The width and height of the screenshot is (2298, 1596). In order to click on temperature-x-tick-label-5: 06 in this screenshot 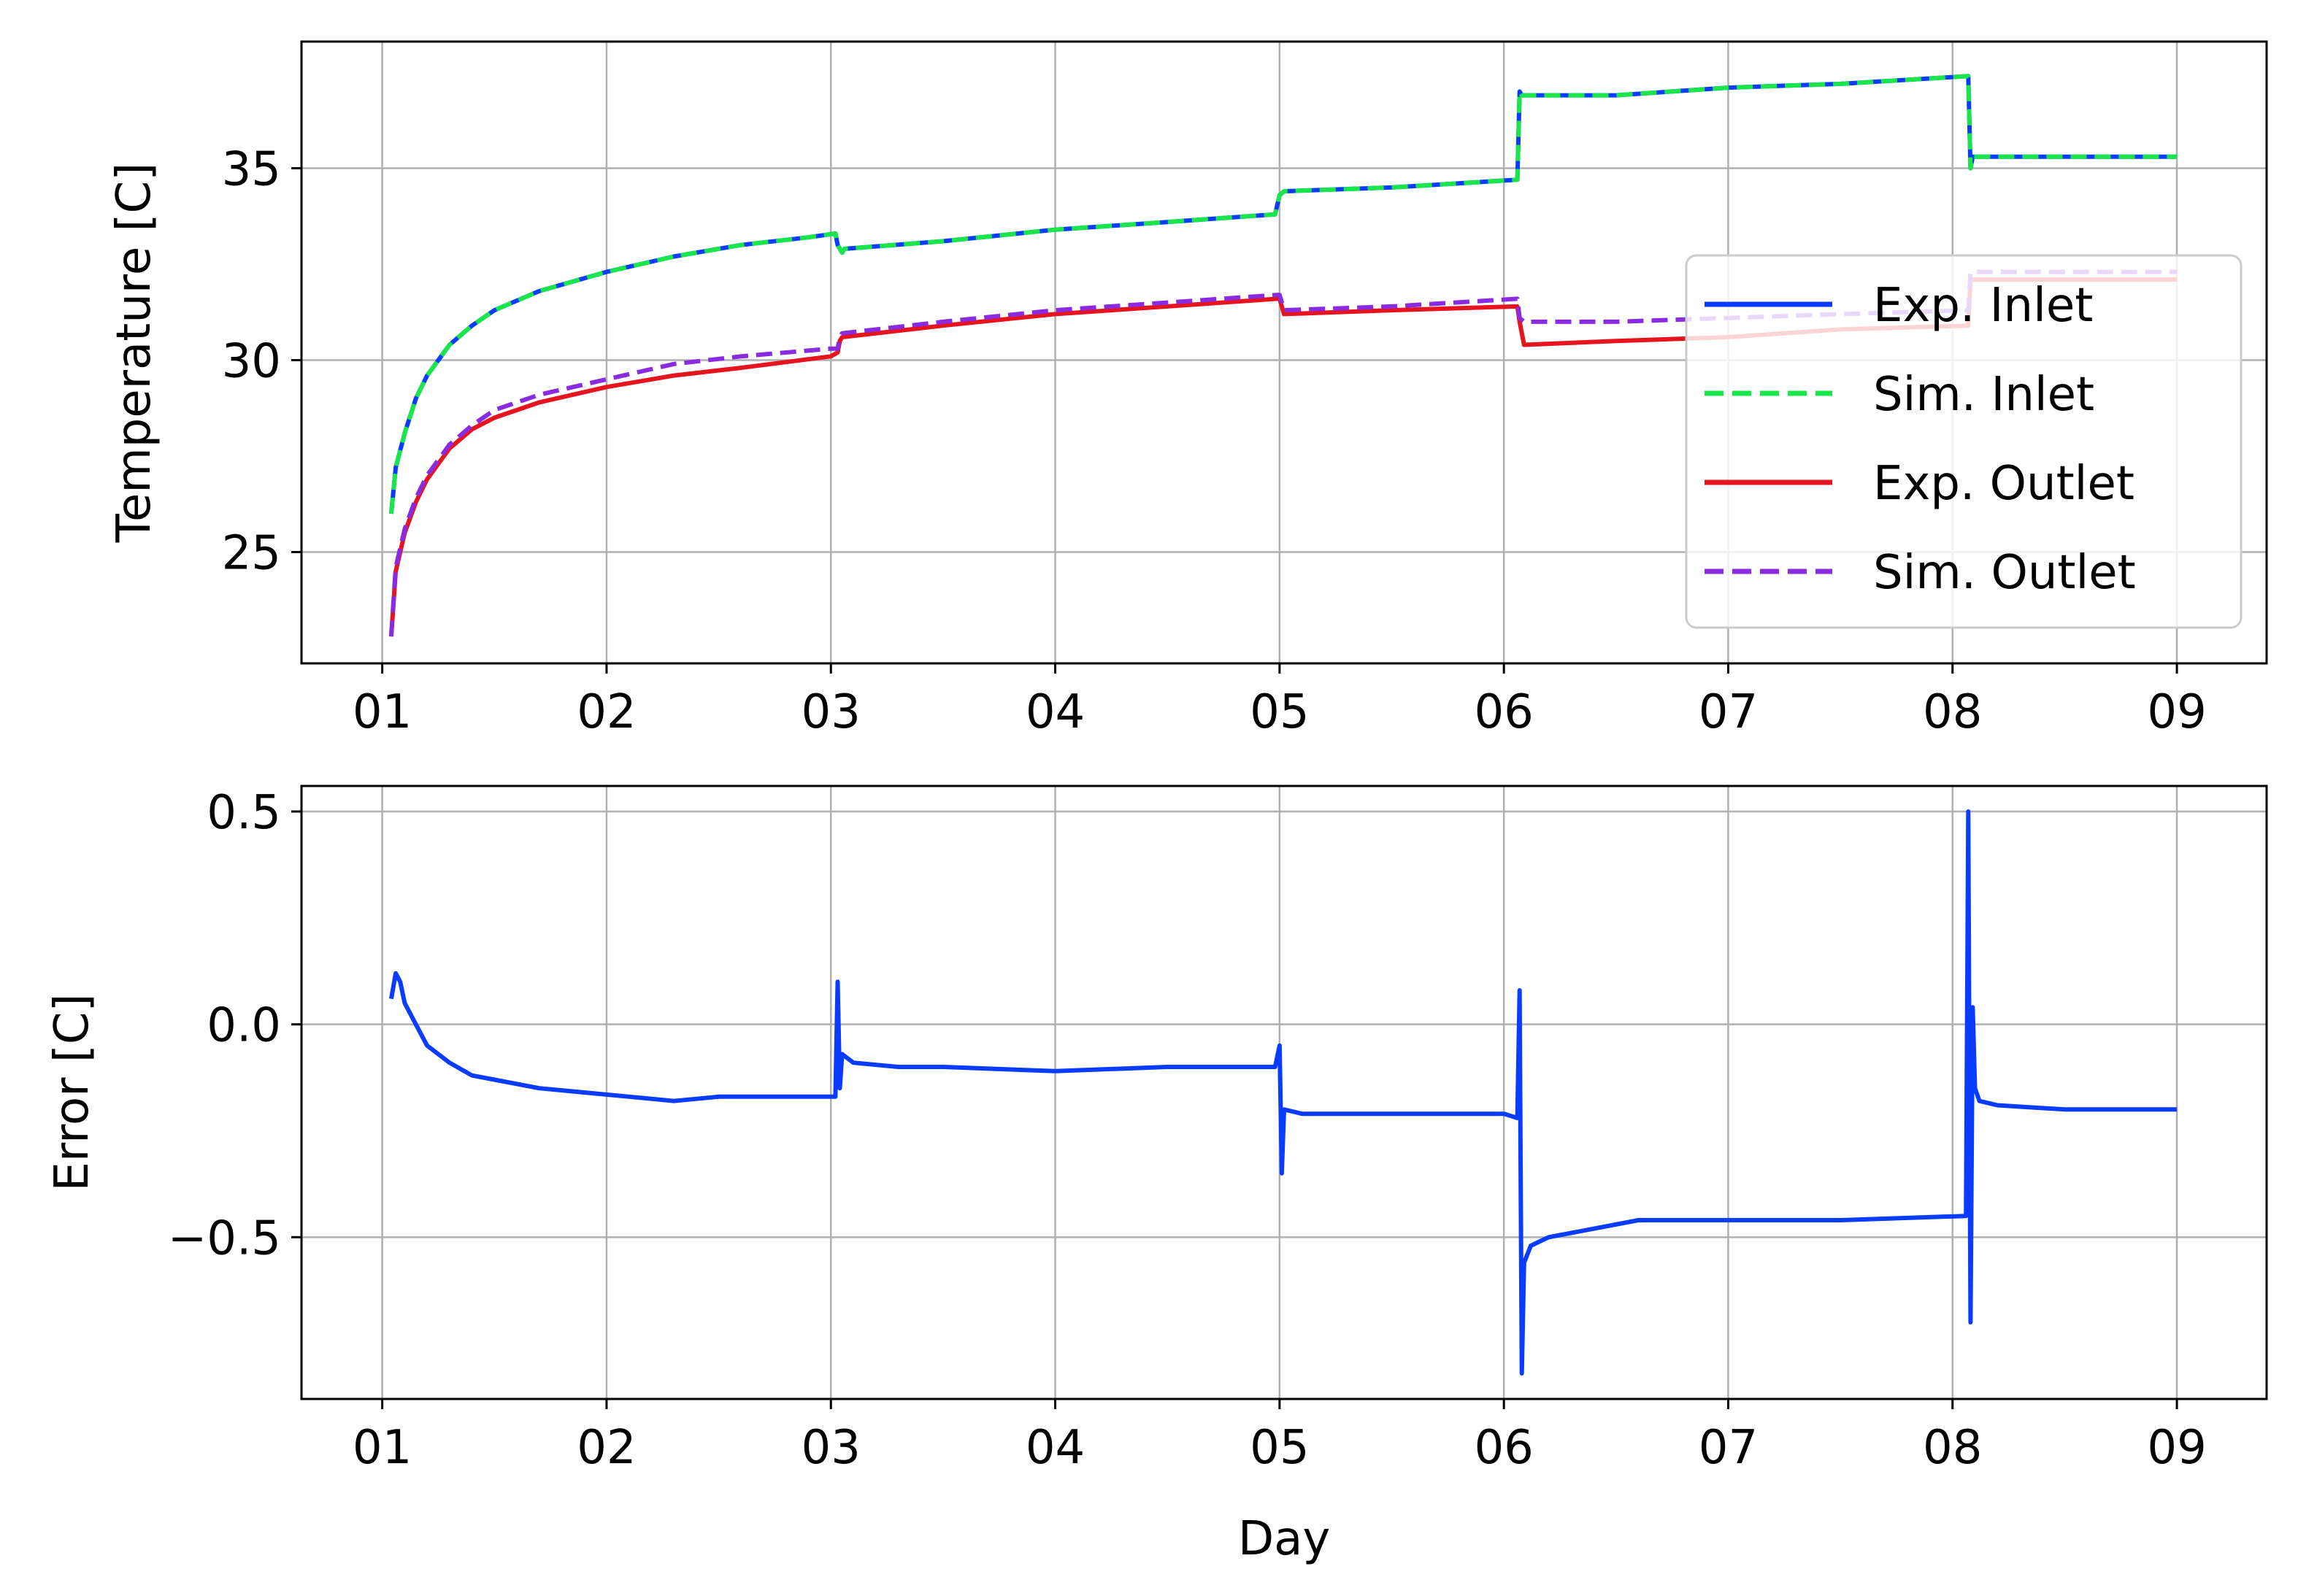, I will do `click(1503, 712)`.